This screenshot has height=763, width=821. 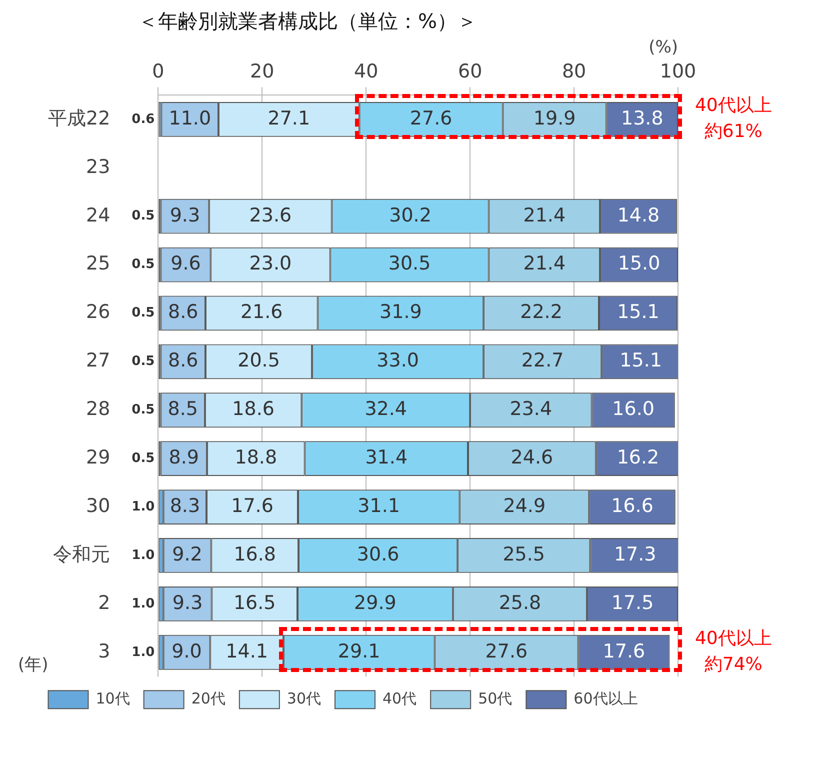 What do you see at coordinates (143, 119) in the screenshot?
I see `data-label: 0.6` at bounding box center [143, 119].